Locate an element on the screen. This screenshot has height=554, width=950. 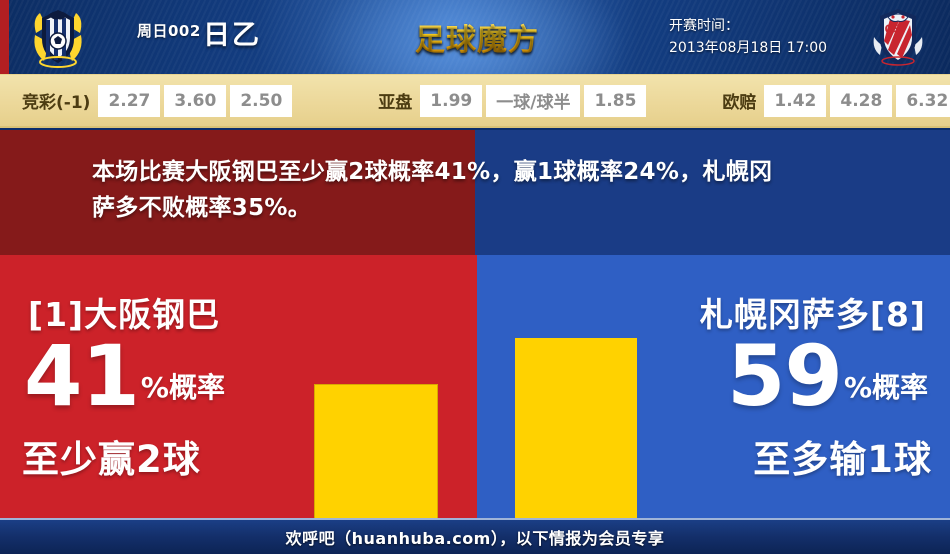
odds-group-oupei: 欧赔 1.42 4.28 6.32 is located at coordinates (836, 100).